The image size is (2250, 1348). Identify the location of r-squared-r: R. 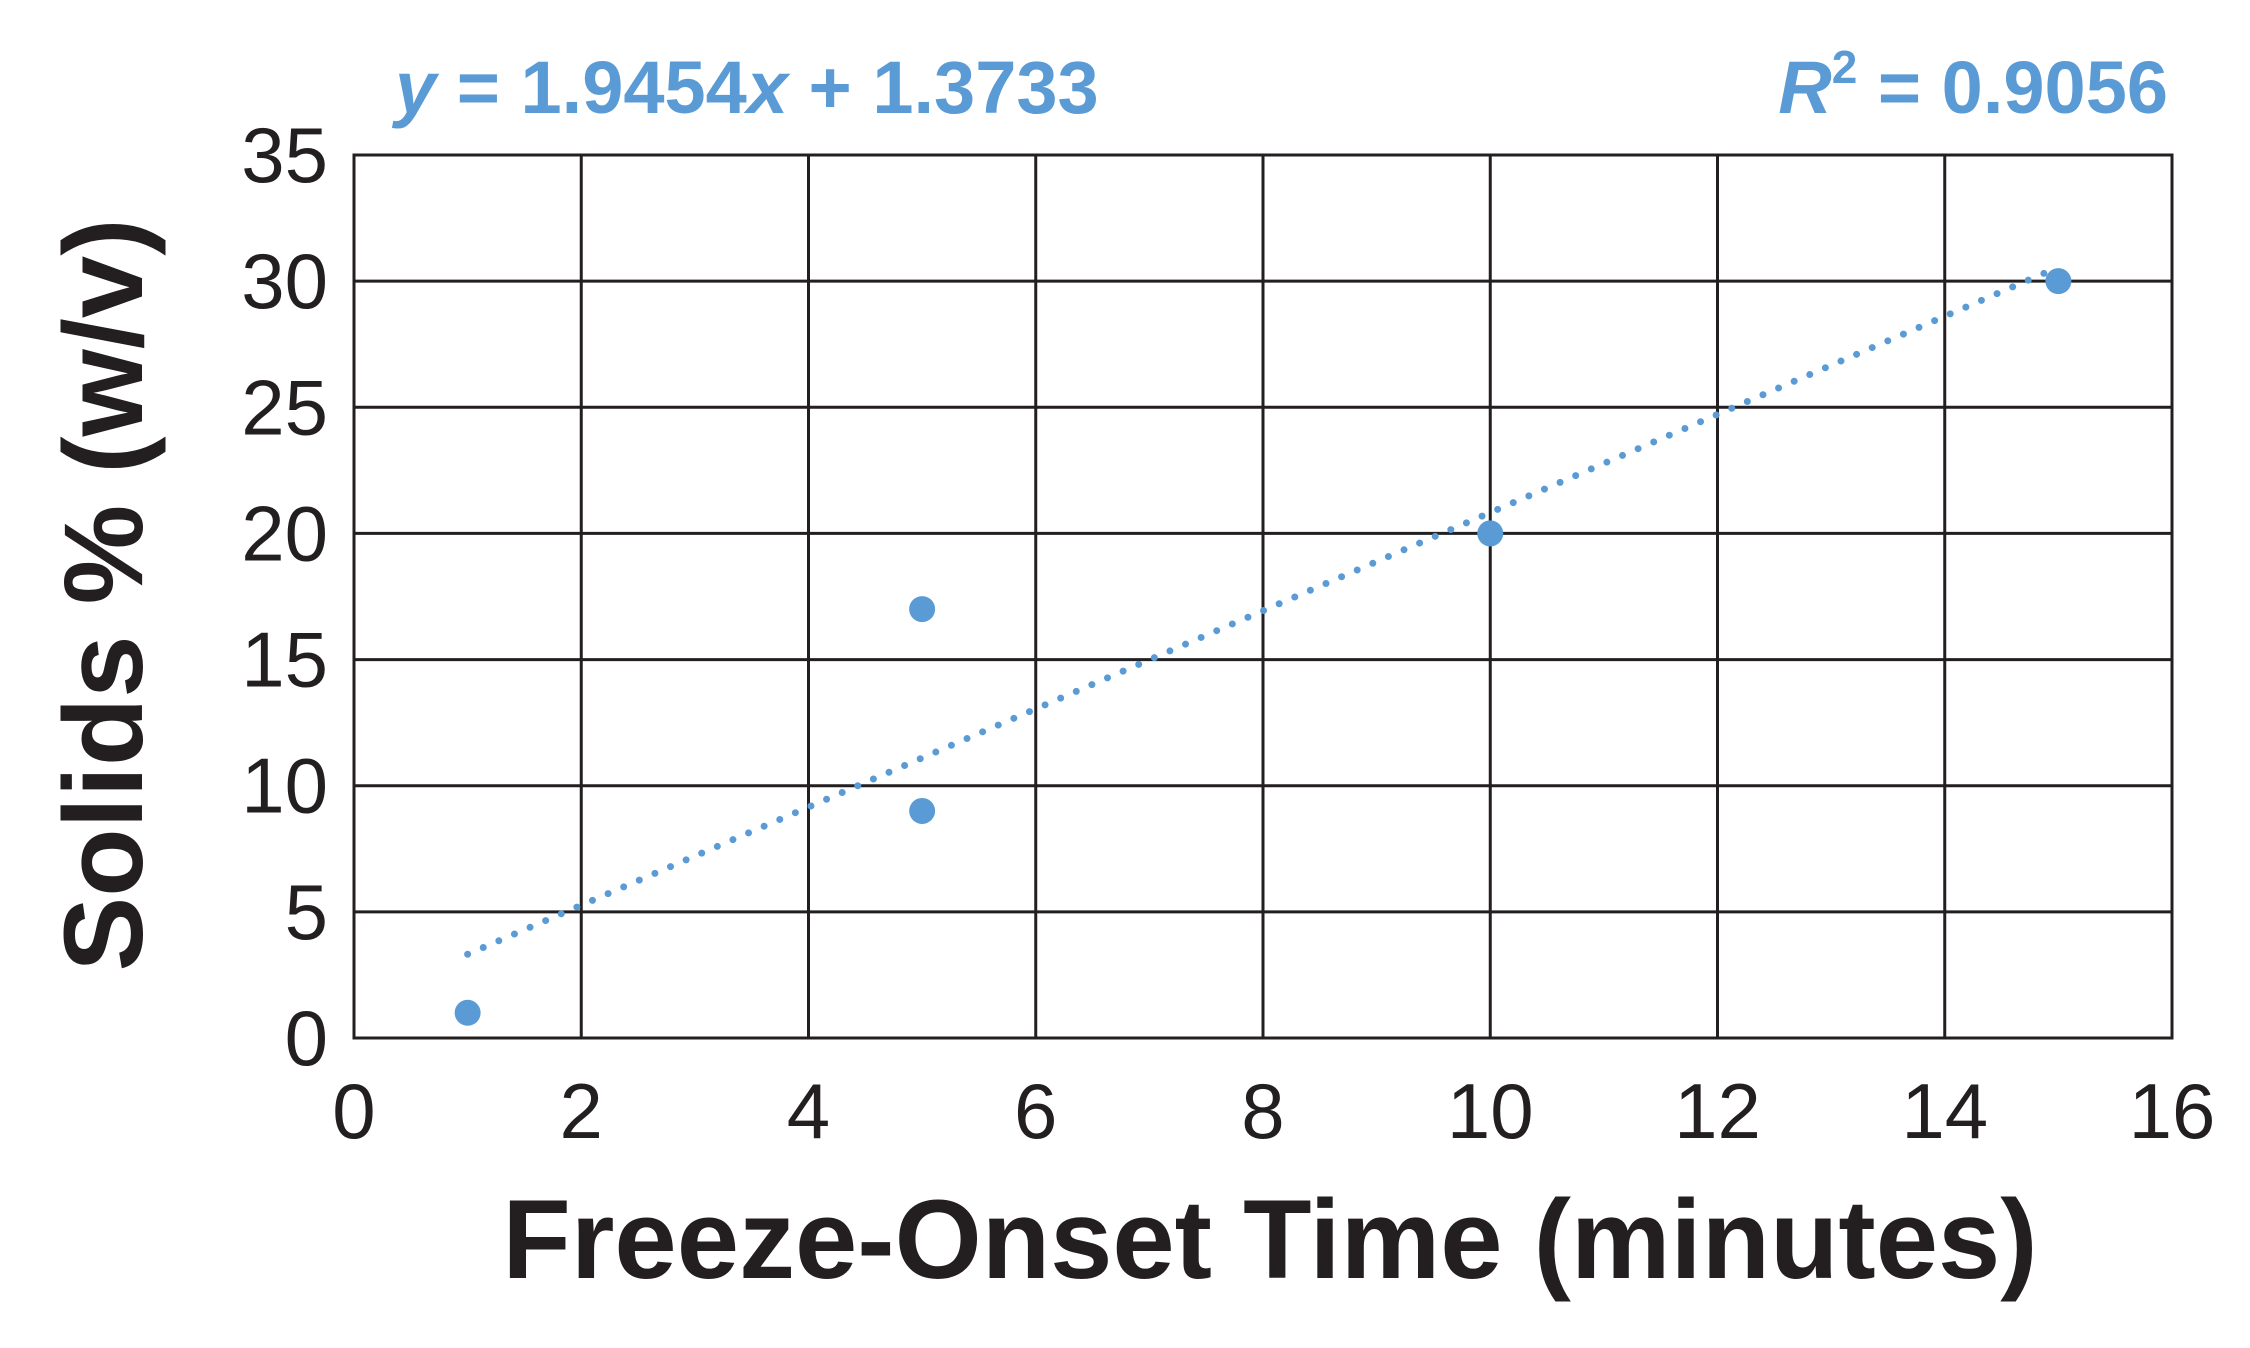
(1804, 87).